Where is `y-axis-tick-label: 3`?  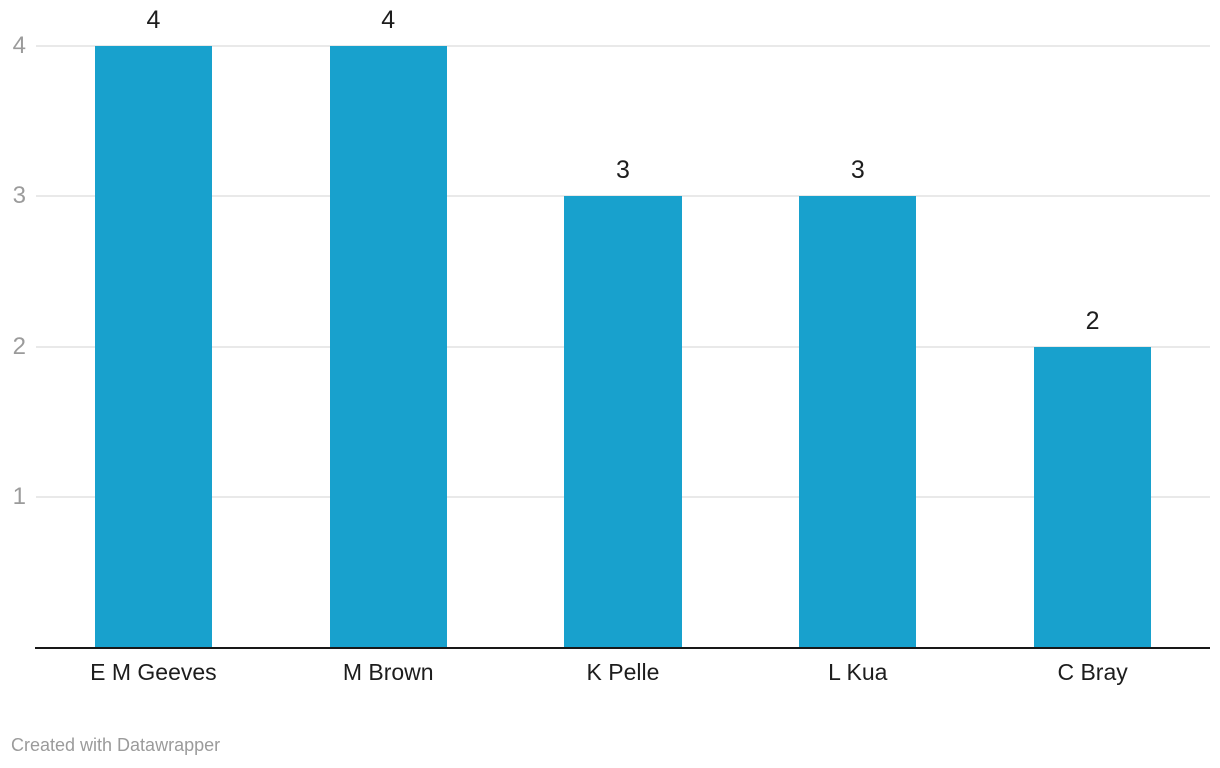
y-axis-tick-label: 3 is located at coordinates (19, 196).